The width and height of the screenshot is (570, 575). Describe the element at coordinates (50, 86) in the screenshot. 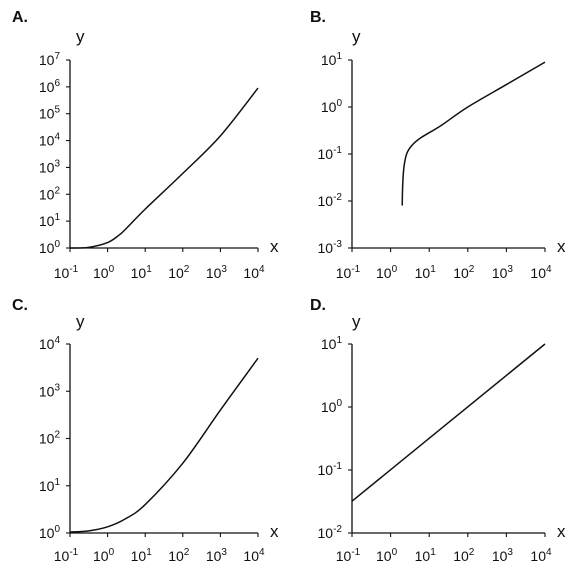

I see `y-tick-label: 10⁶` at that location.